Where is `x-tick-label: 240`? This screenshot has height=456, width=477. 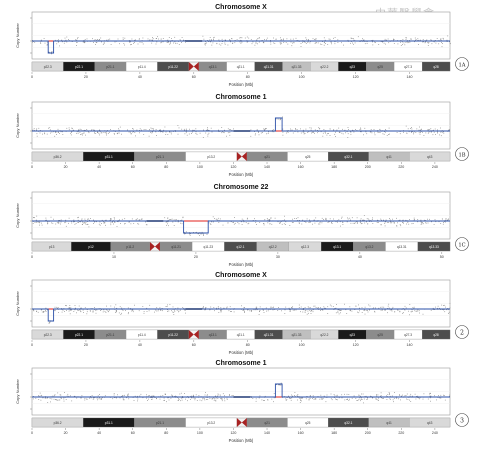
x-tick-label: 240 is located at coordinates (435, 433).